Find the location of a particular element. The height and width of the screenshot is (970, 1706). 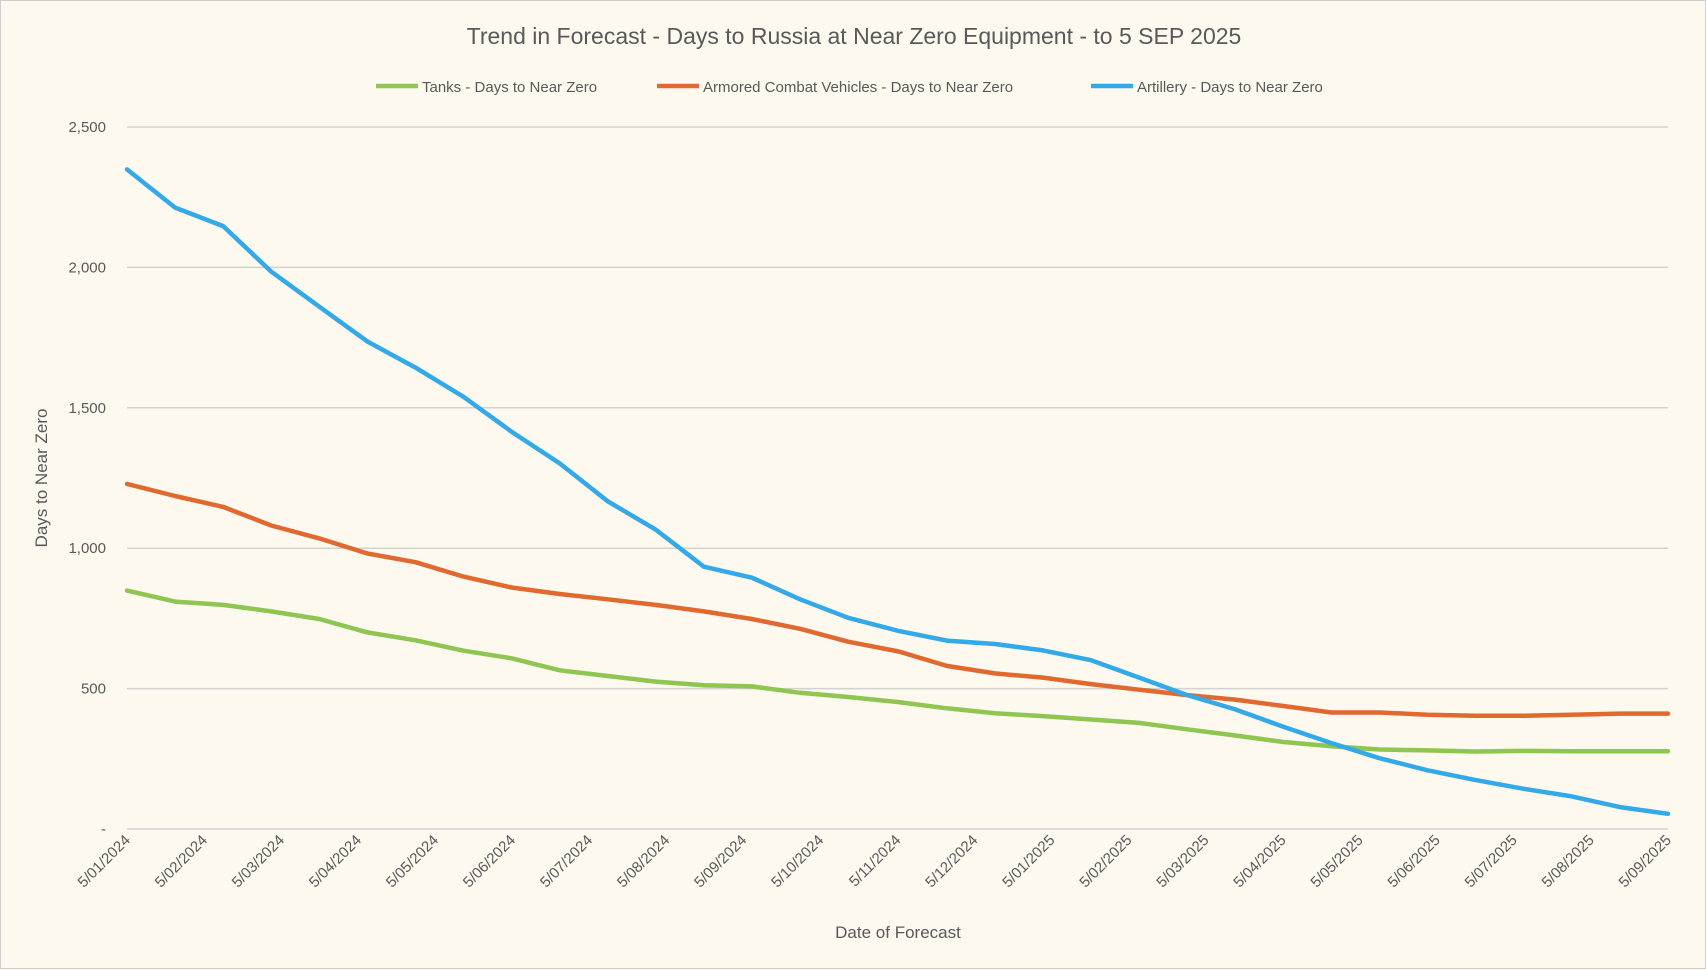

x-tick-label: 5/12/2024 is located at coordinates (951, 861).